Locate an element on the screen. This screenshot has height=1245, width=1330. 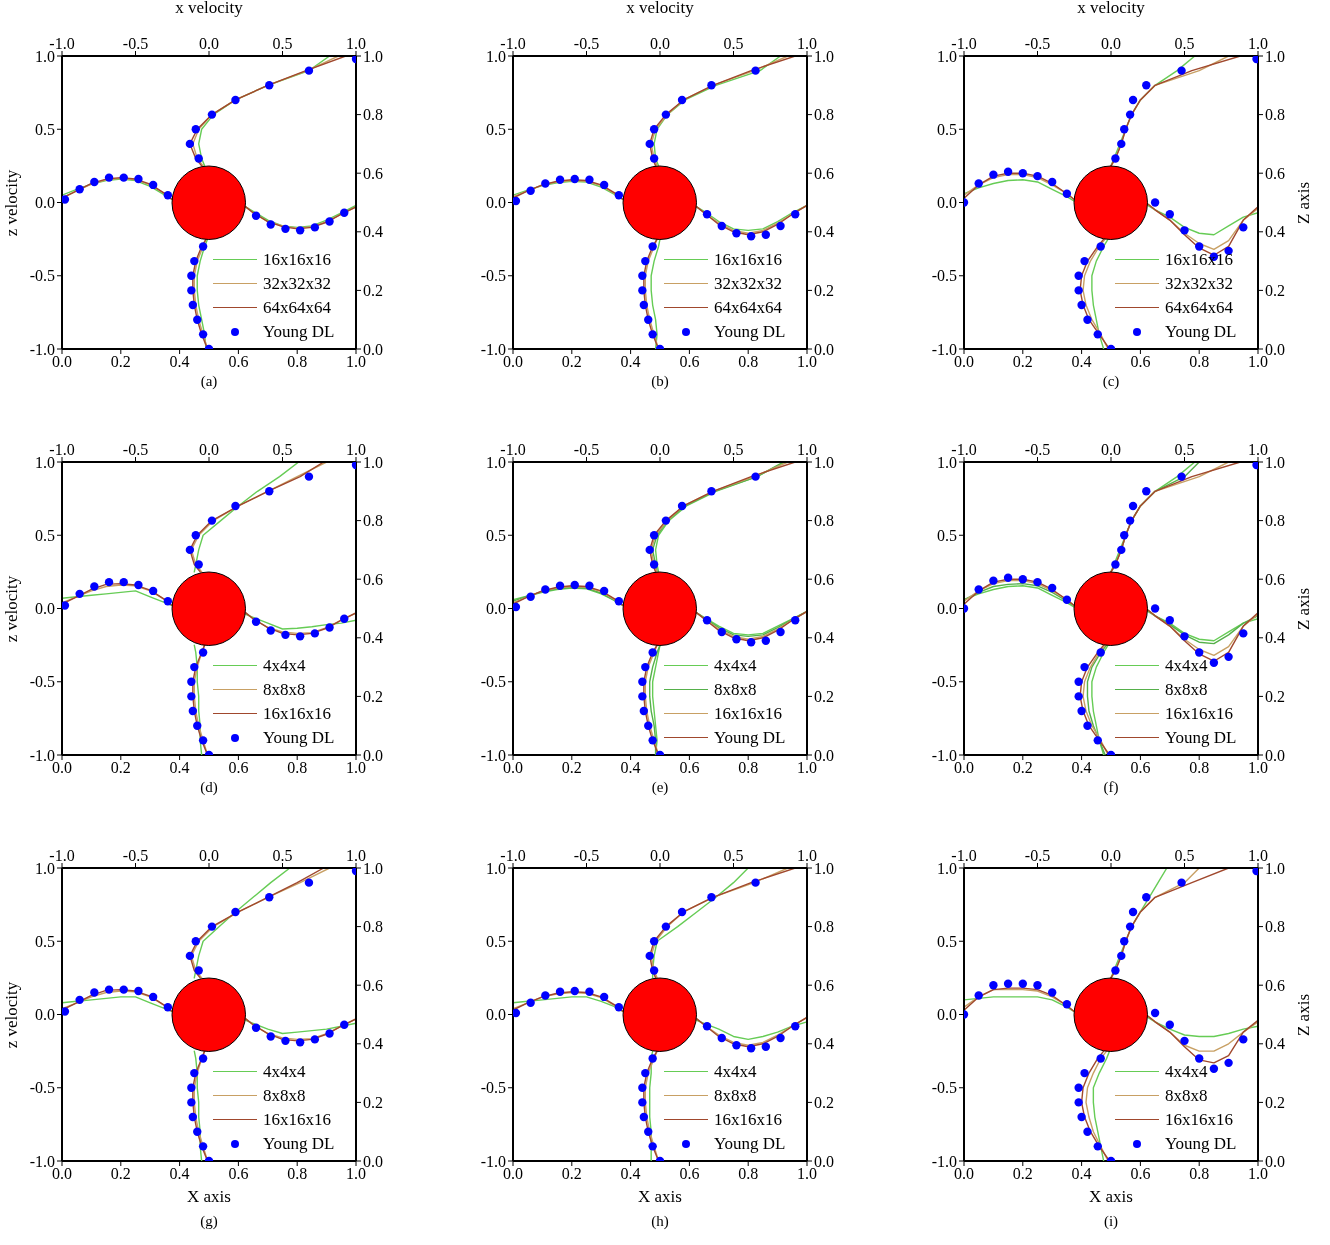
legend-label: 64x64x64 is located at coordinates (748, 308).